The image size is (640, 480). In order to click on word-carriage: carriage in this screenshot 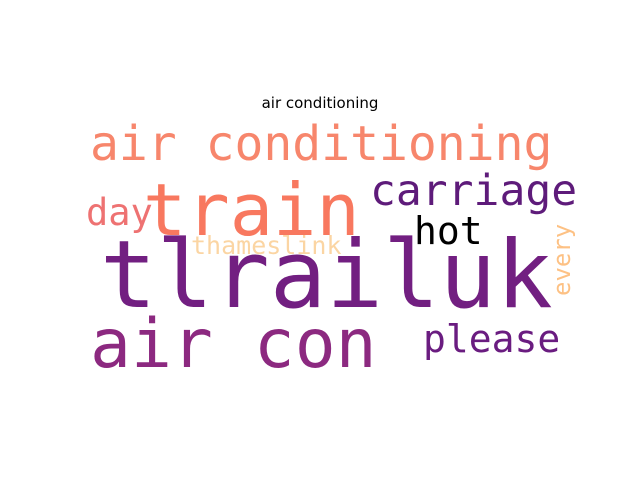, I will do `click(473, 191)`.